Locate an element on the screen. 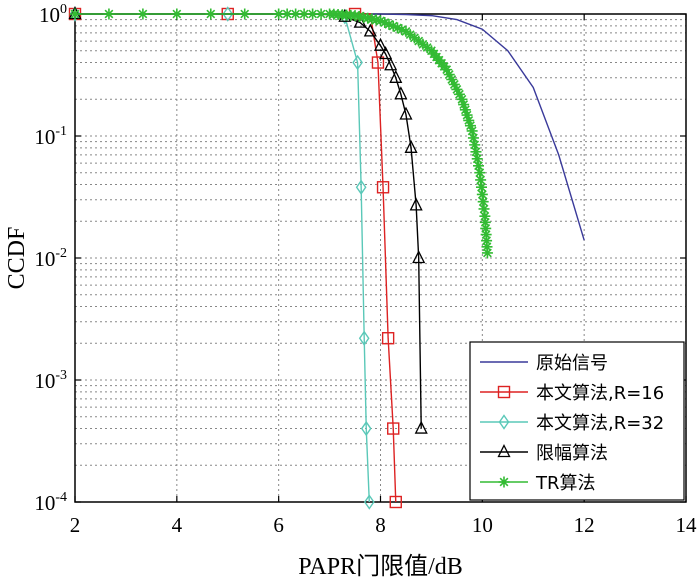  x-axis-label: PAPR门限值/dB is located at coordinates (380, 566).